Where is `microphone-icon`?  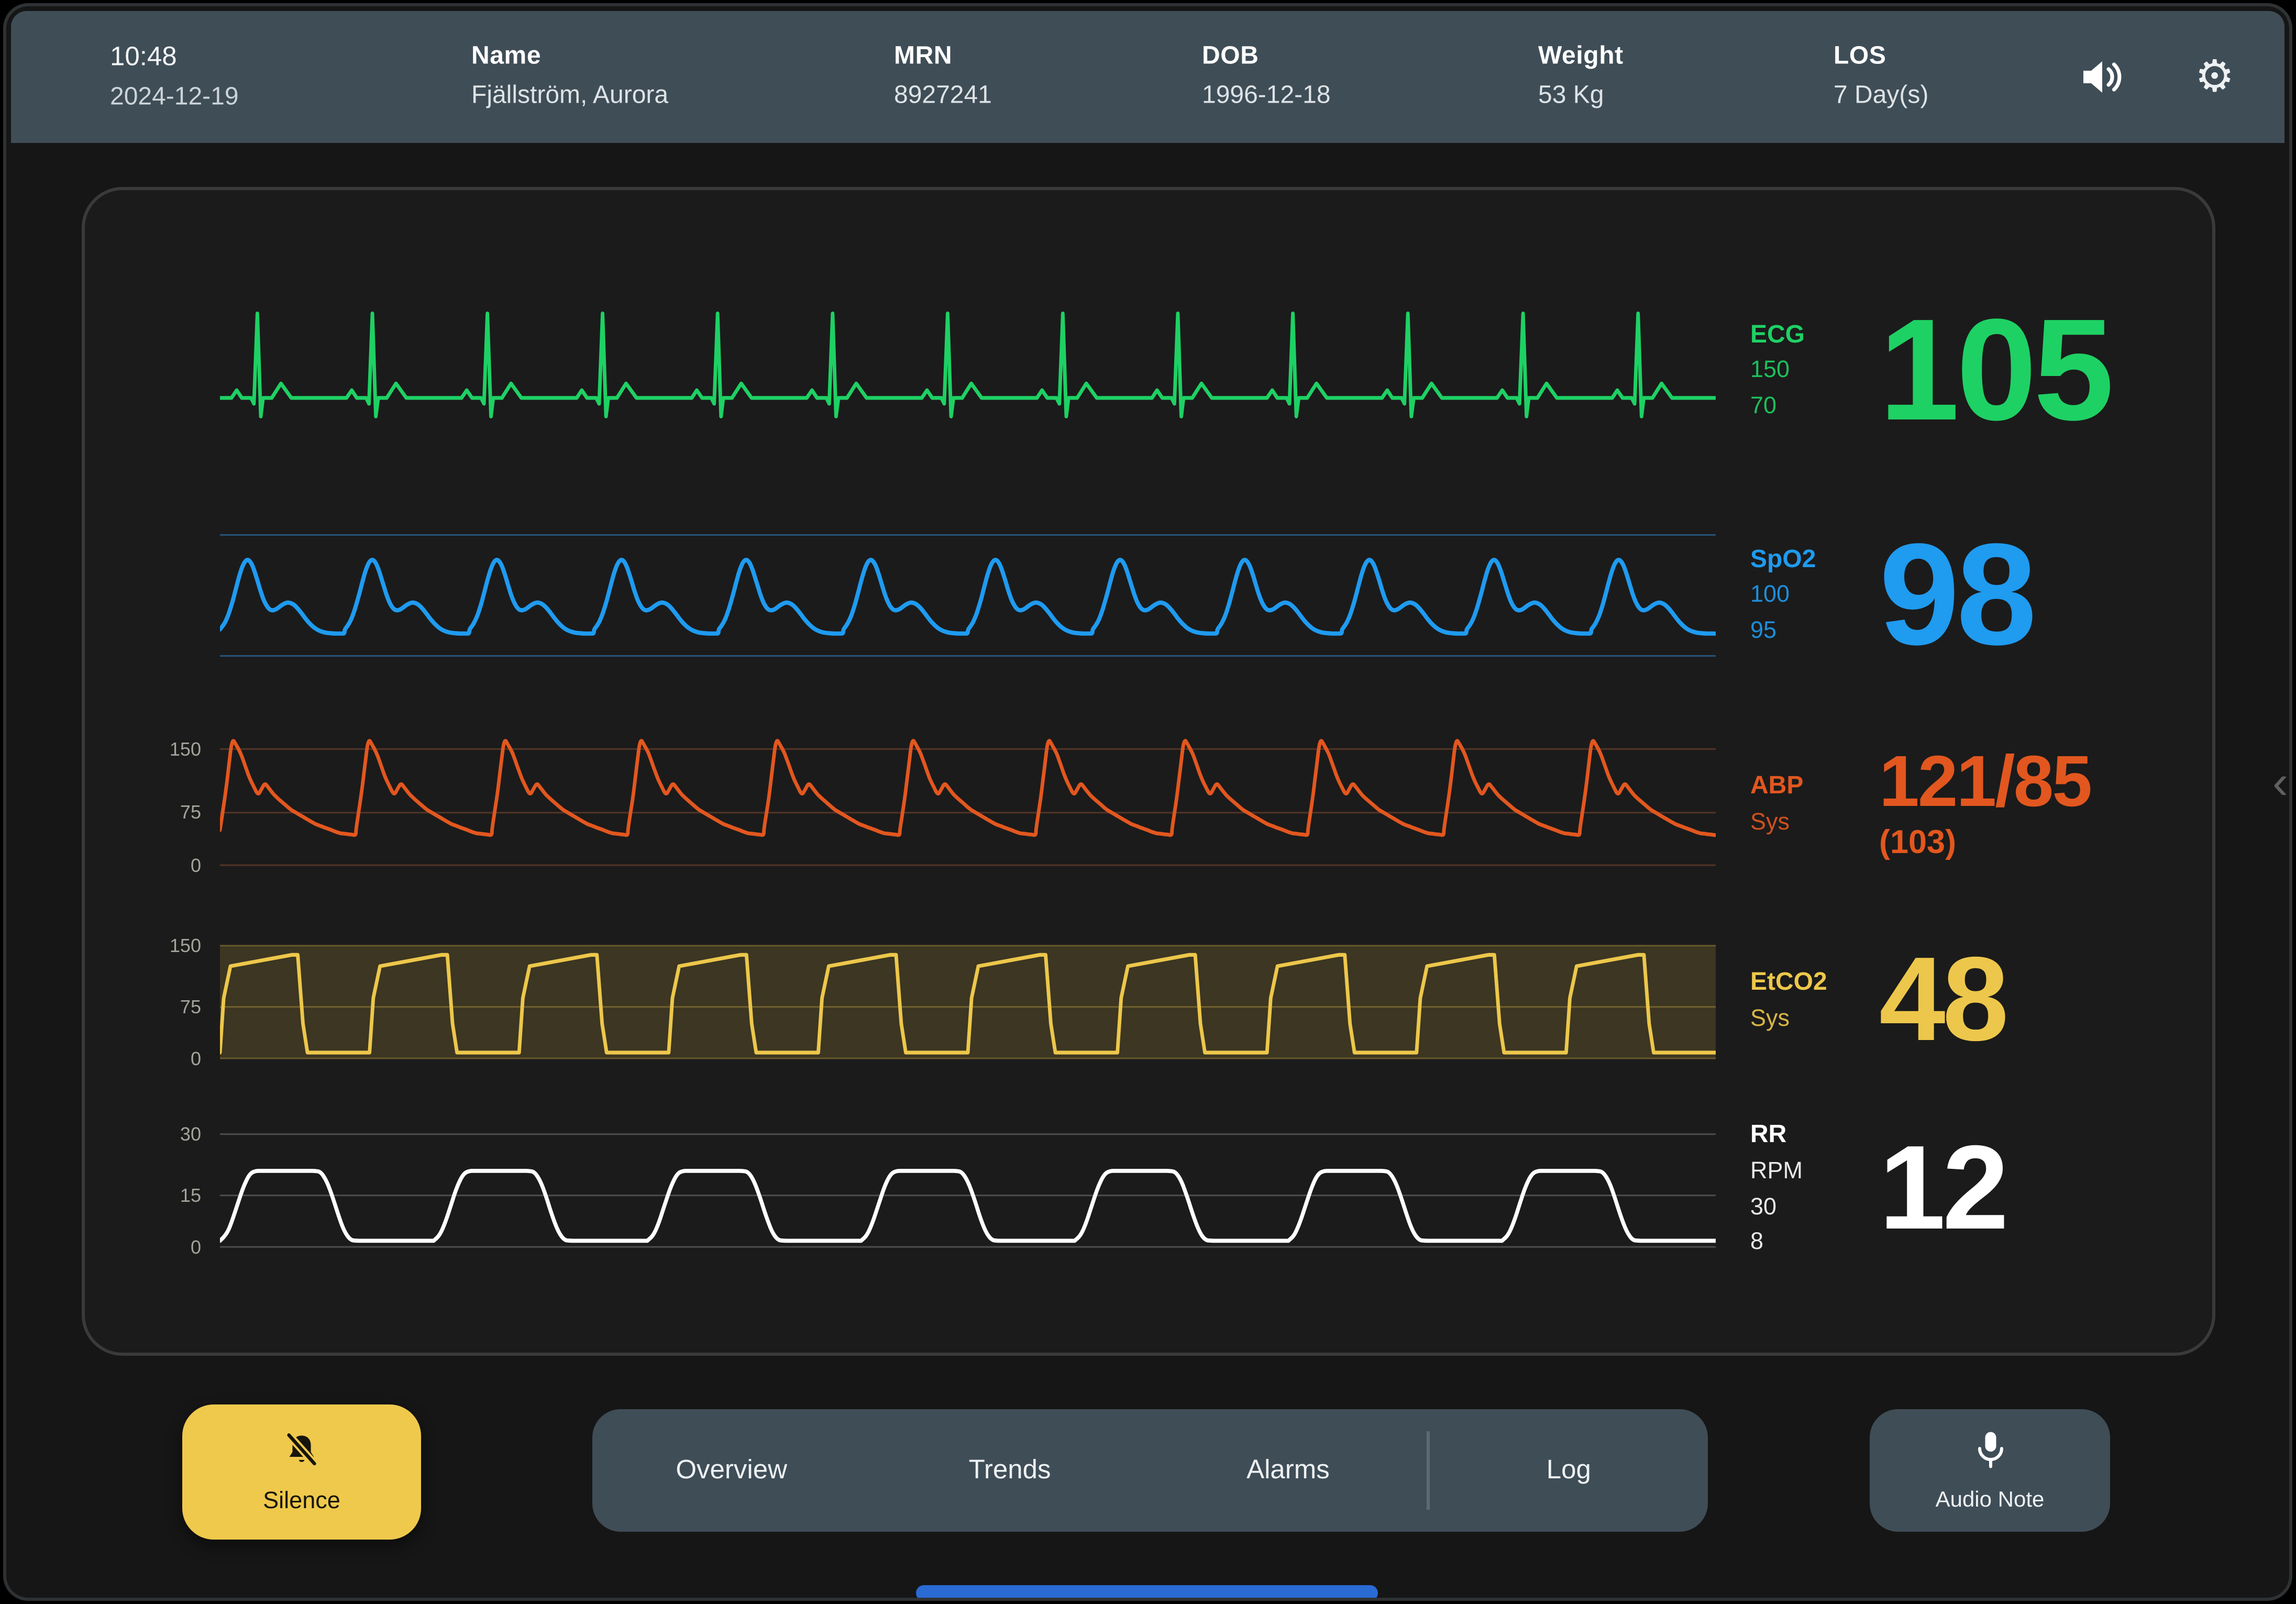 microphone-icon is located at coordinates (1990, 1454).